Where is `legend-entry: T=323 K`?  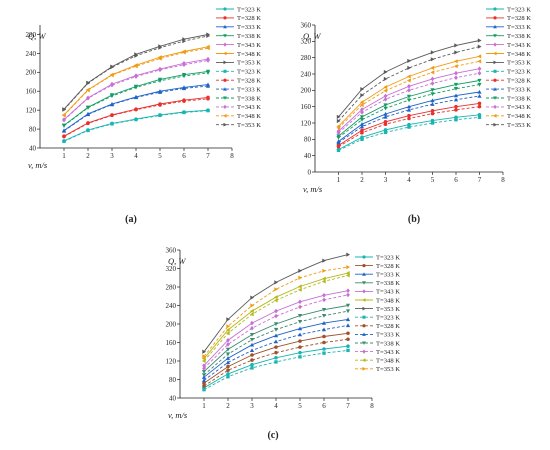 legend-entry: T=323 K is located at coordinates (519, 72).